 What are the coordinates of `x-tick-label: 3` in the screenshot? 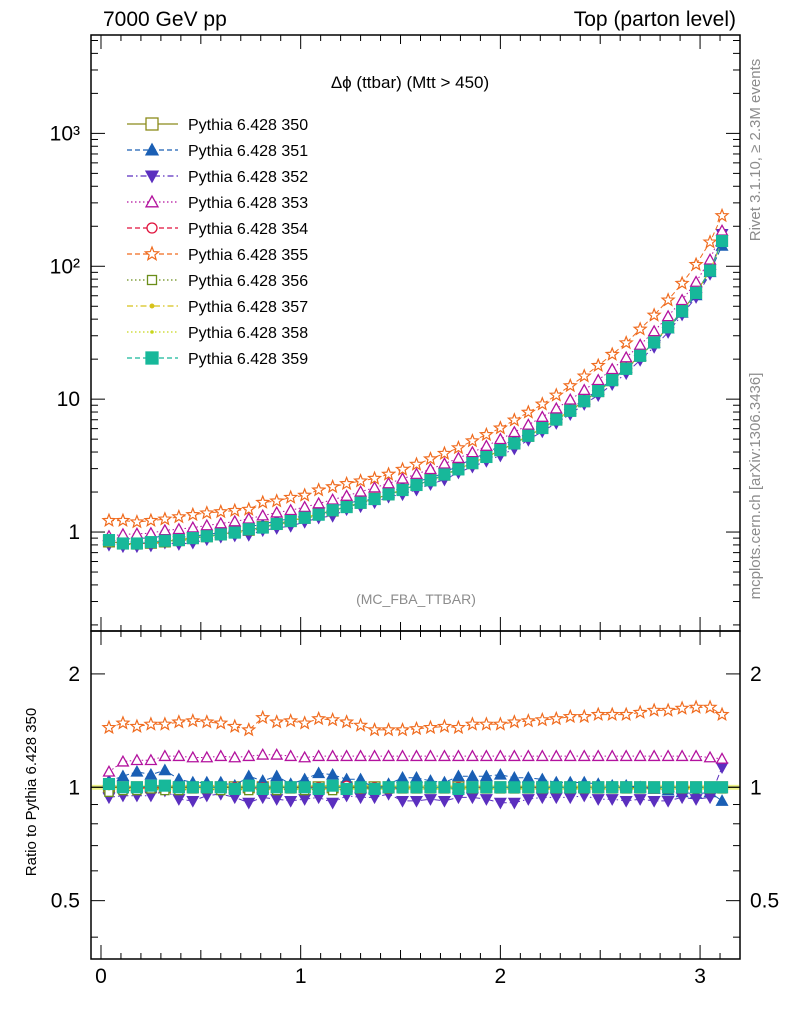 It's located at (700, 976).